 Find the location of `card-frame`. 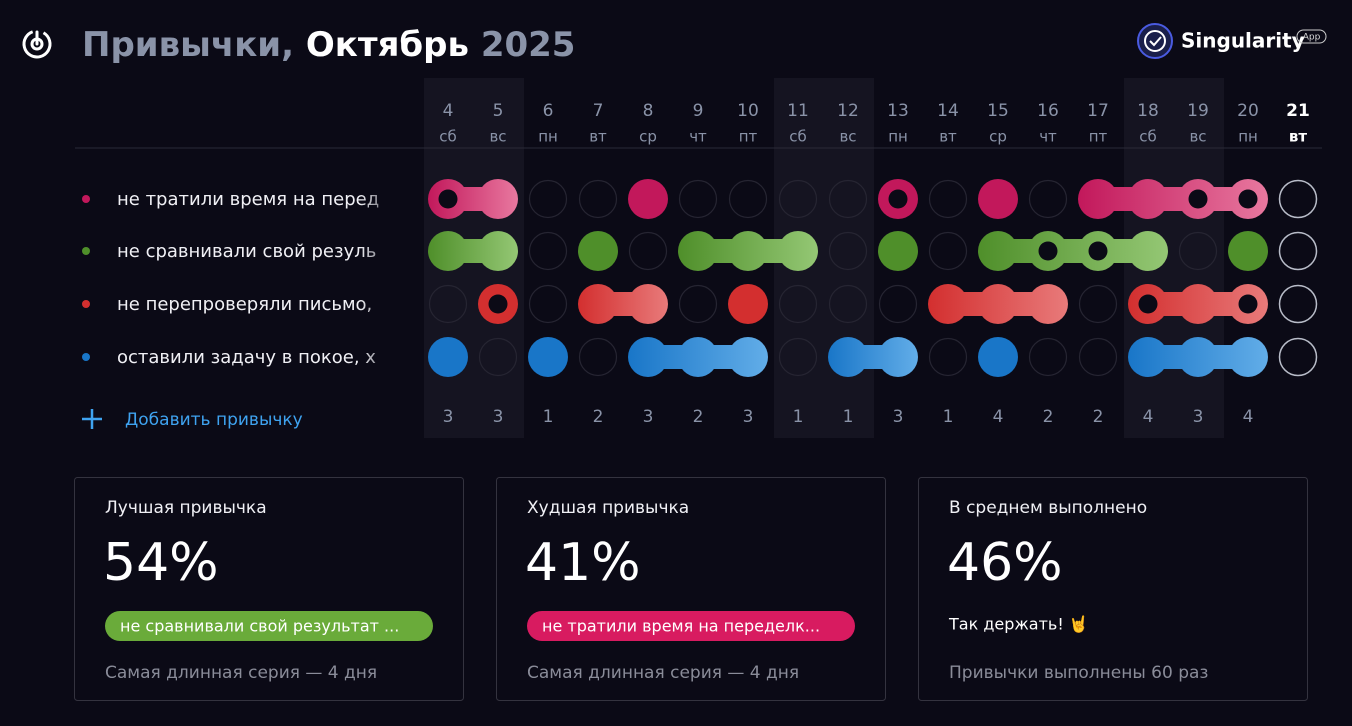

card-frame is located at coordinates (691, 589).